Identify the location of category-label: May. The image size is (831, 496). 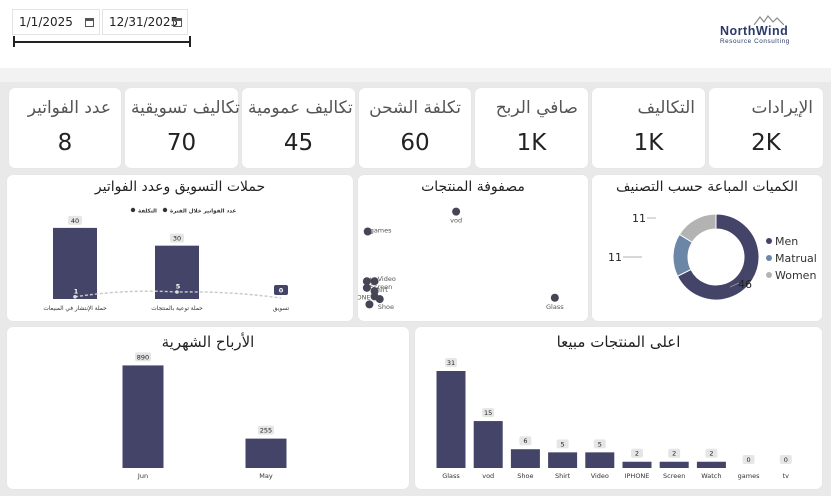
(266, 476).